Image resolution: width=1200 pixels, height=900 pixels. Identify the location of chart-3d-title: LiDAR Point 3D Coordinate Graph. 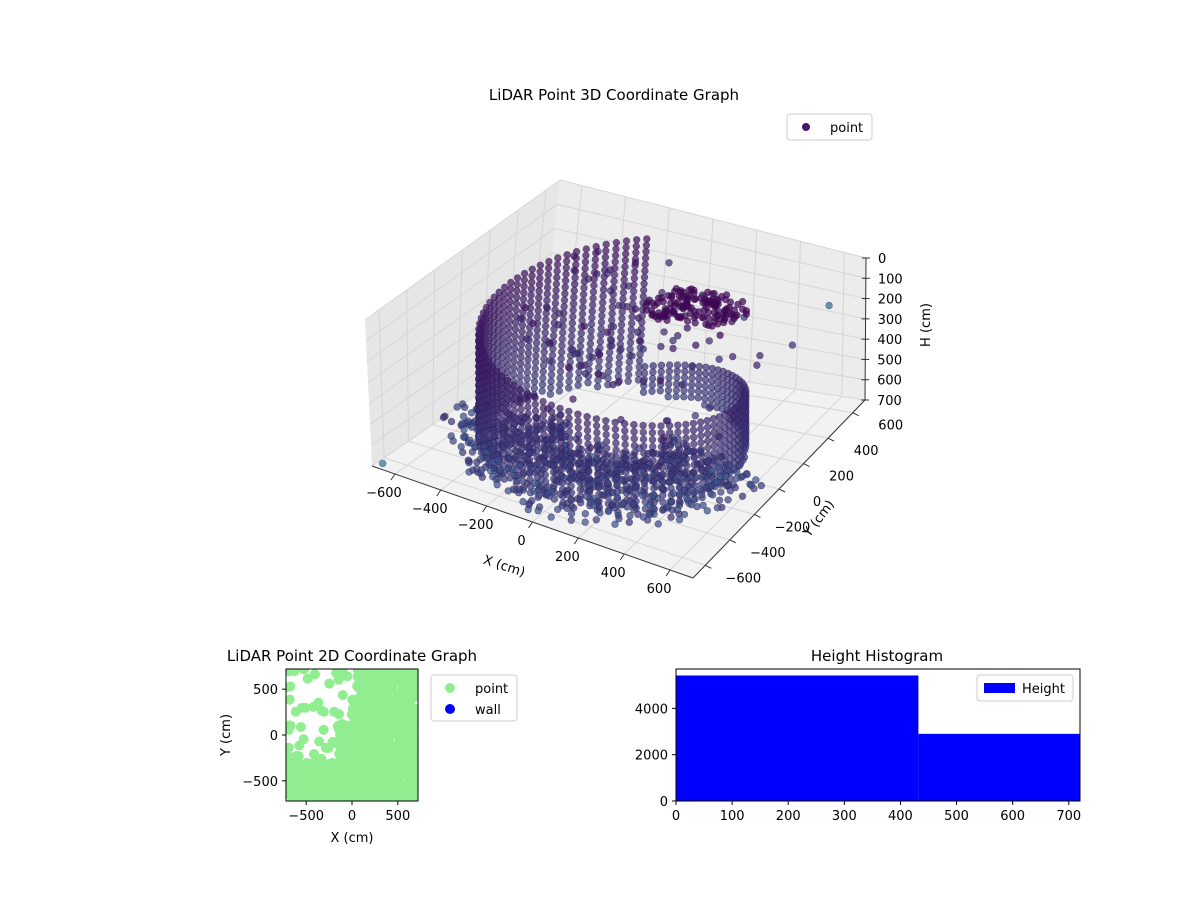
(614, 95).